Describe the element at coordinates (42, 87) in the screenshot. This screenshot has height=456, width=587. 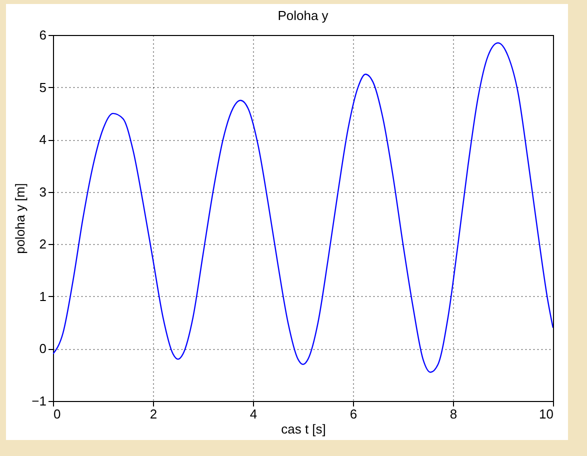
I see `y-tick-label: 5` at that location.